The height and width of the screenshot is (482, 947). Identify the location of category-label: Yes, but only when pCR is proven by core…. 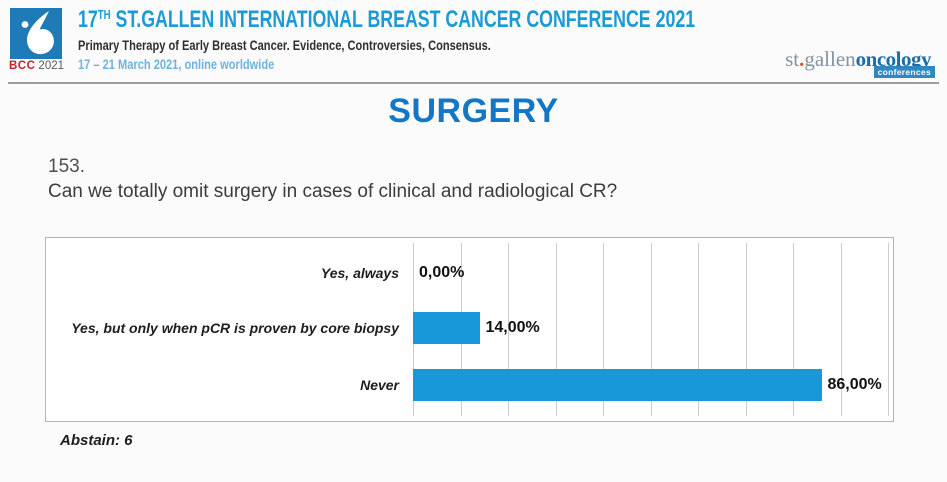
(235, 328).